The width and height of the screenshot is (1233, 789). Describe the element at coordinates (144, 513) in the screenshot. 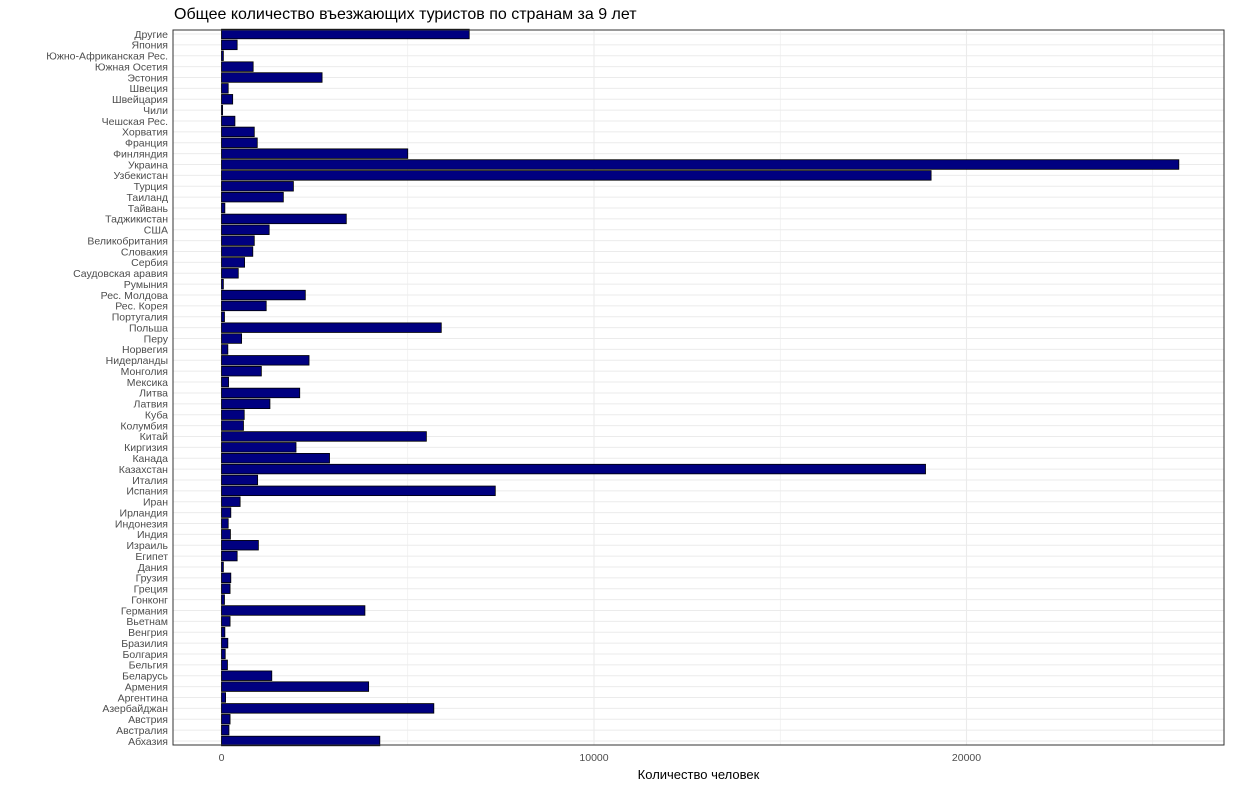

I see `y-tick-label: Ирландия` at that location.